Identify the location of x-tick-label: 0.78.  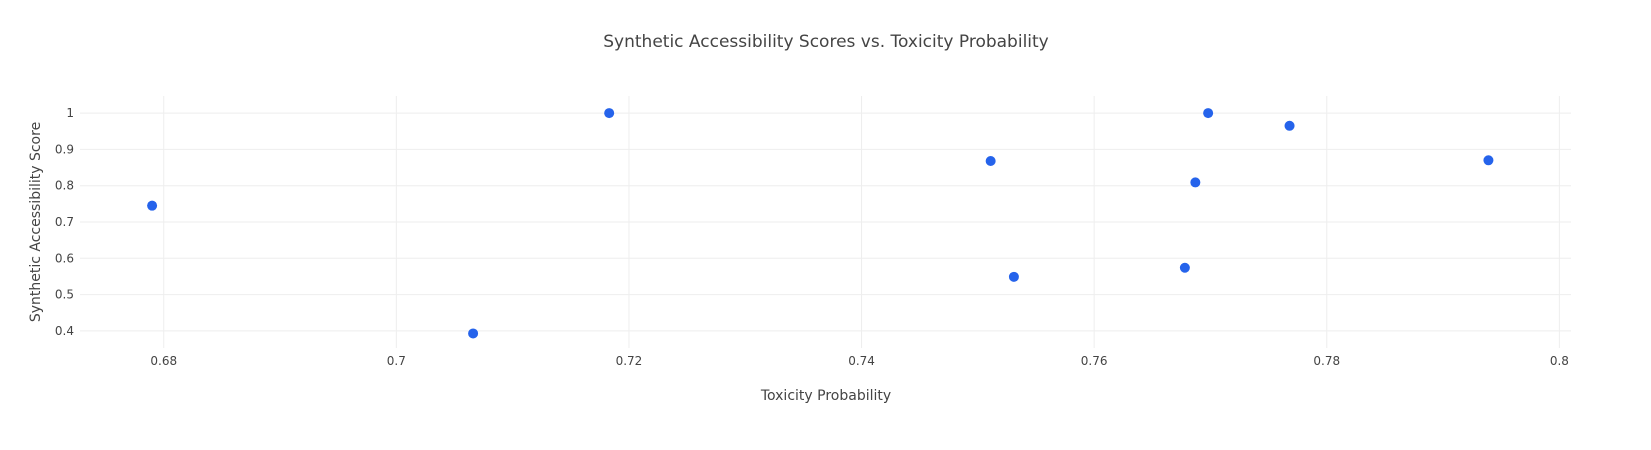
(1326, 361).